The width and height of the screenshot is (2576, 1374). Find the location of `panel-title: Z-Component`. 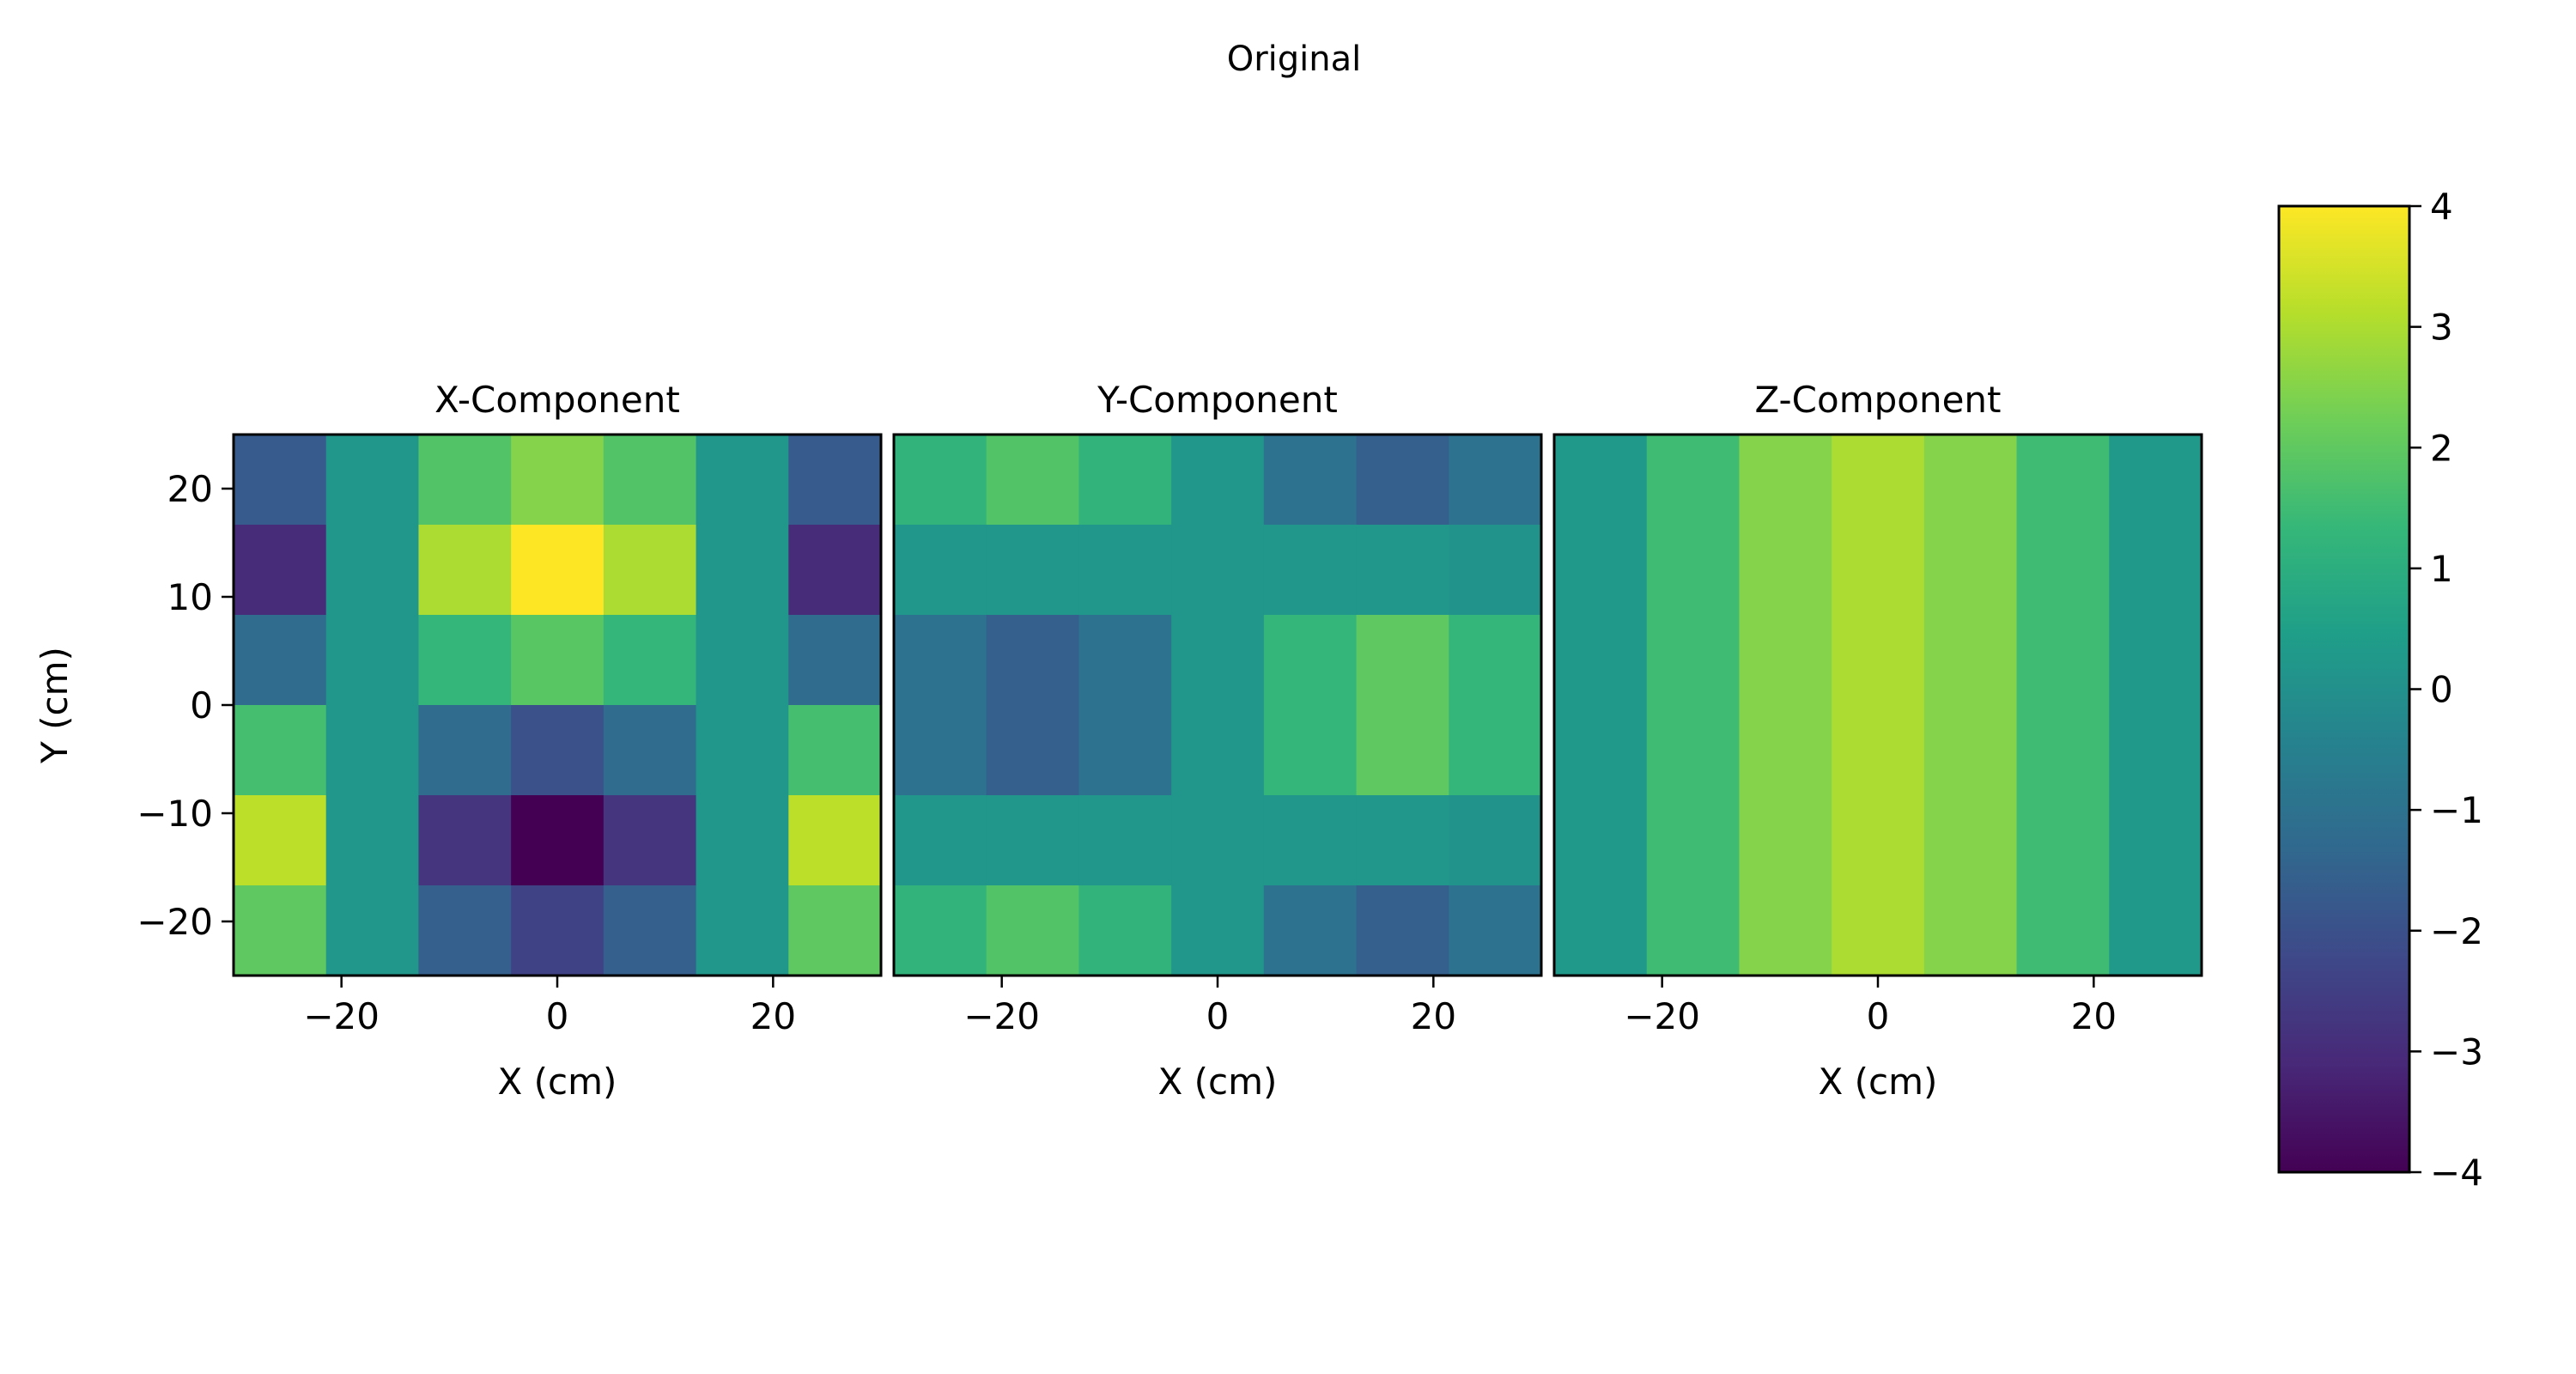

panel-title: Z-Component is located at coordinates (1878, 400).